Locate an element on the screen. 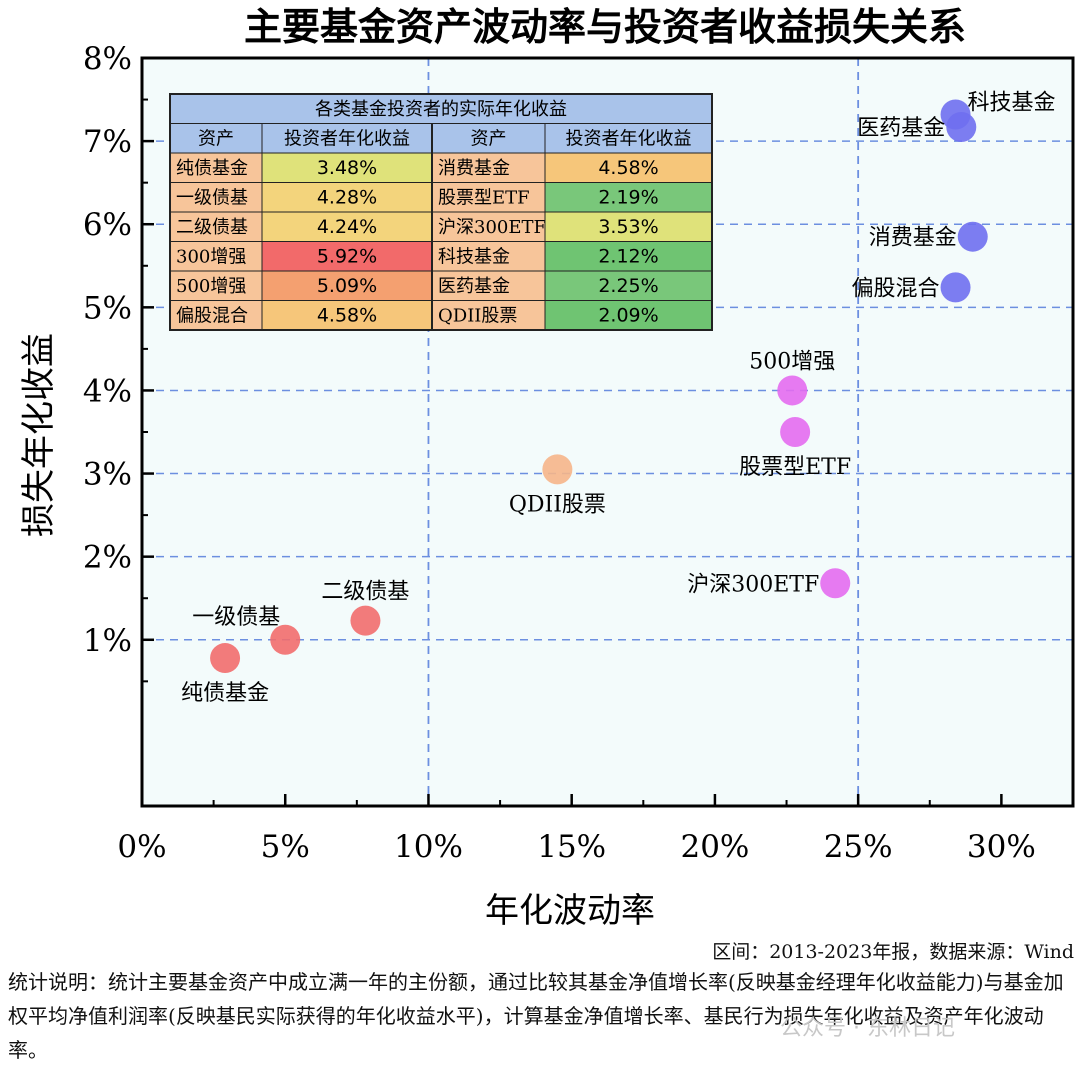  table-asset-name: 沪深300ETF is located at coordinates (492, 227).